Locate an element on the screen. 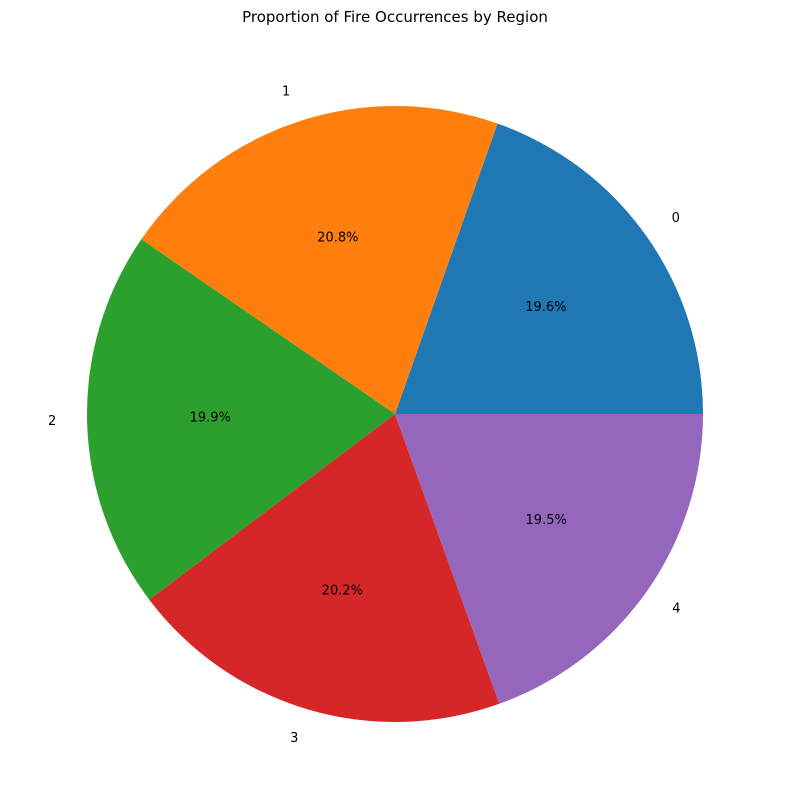  chart-title: Proportion of Fire Occurrences by Region is located at coordinates (395, 17).